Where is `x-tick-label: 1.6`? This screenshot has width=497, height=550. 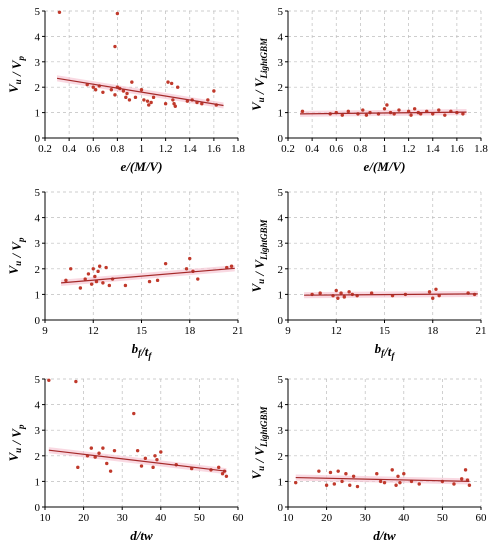 x-tick-label: 1.6 is located at coordinates (214, 149).